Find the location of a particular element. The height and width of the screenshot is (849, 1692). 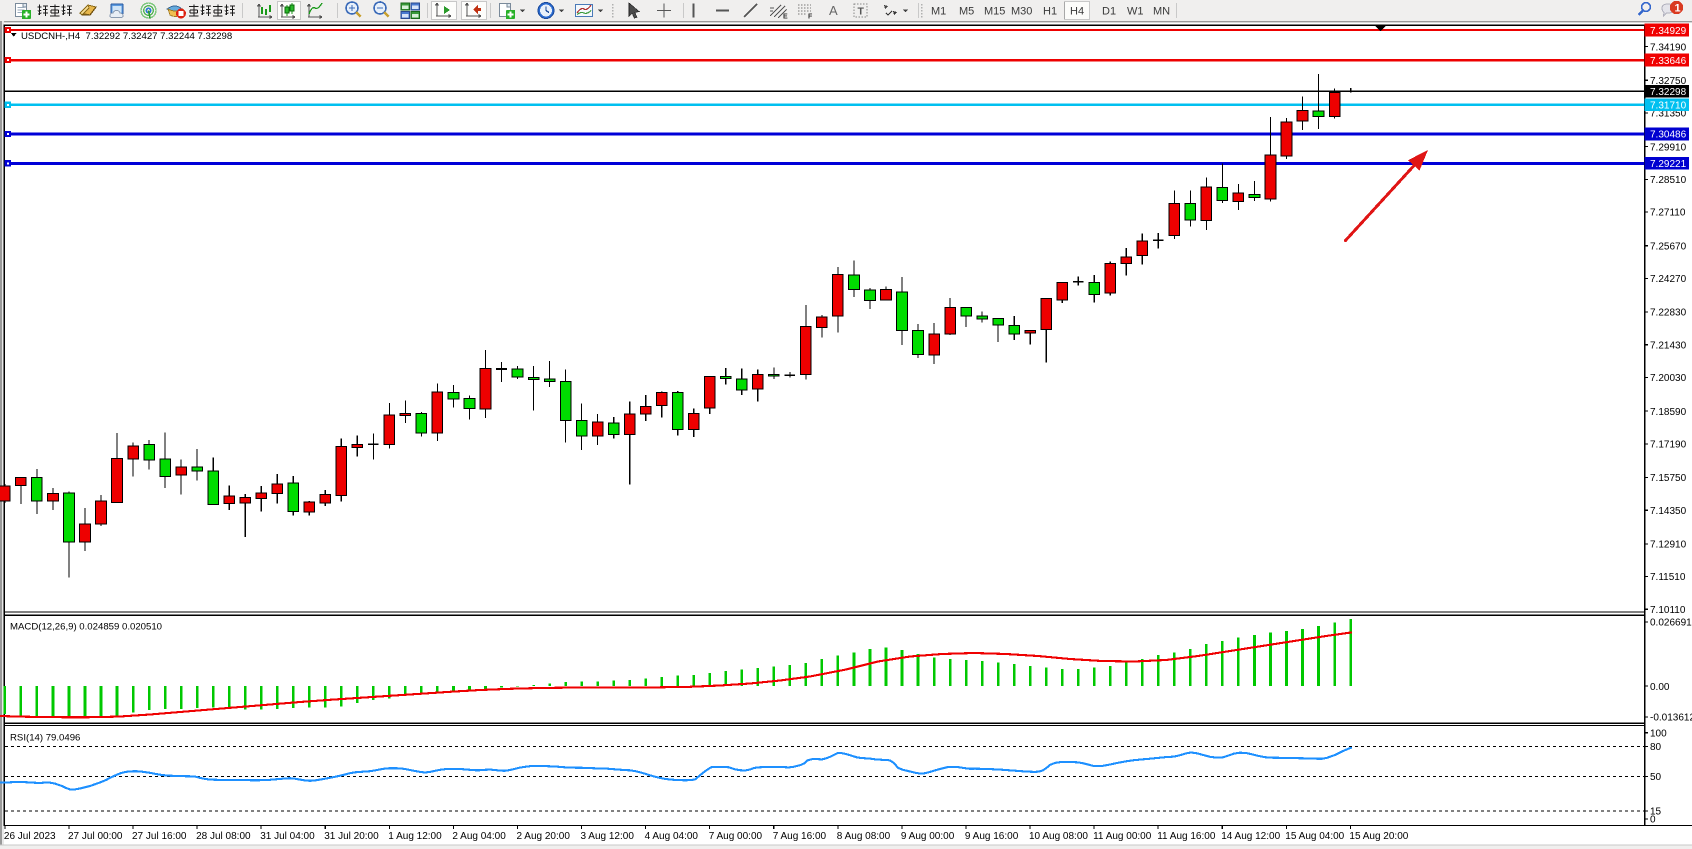

svg-text: 100 is located at coordinates (1658, 733).